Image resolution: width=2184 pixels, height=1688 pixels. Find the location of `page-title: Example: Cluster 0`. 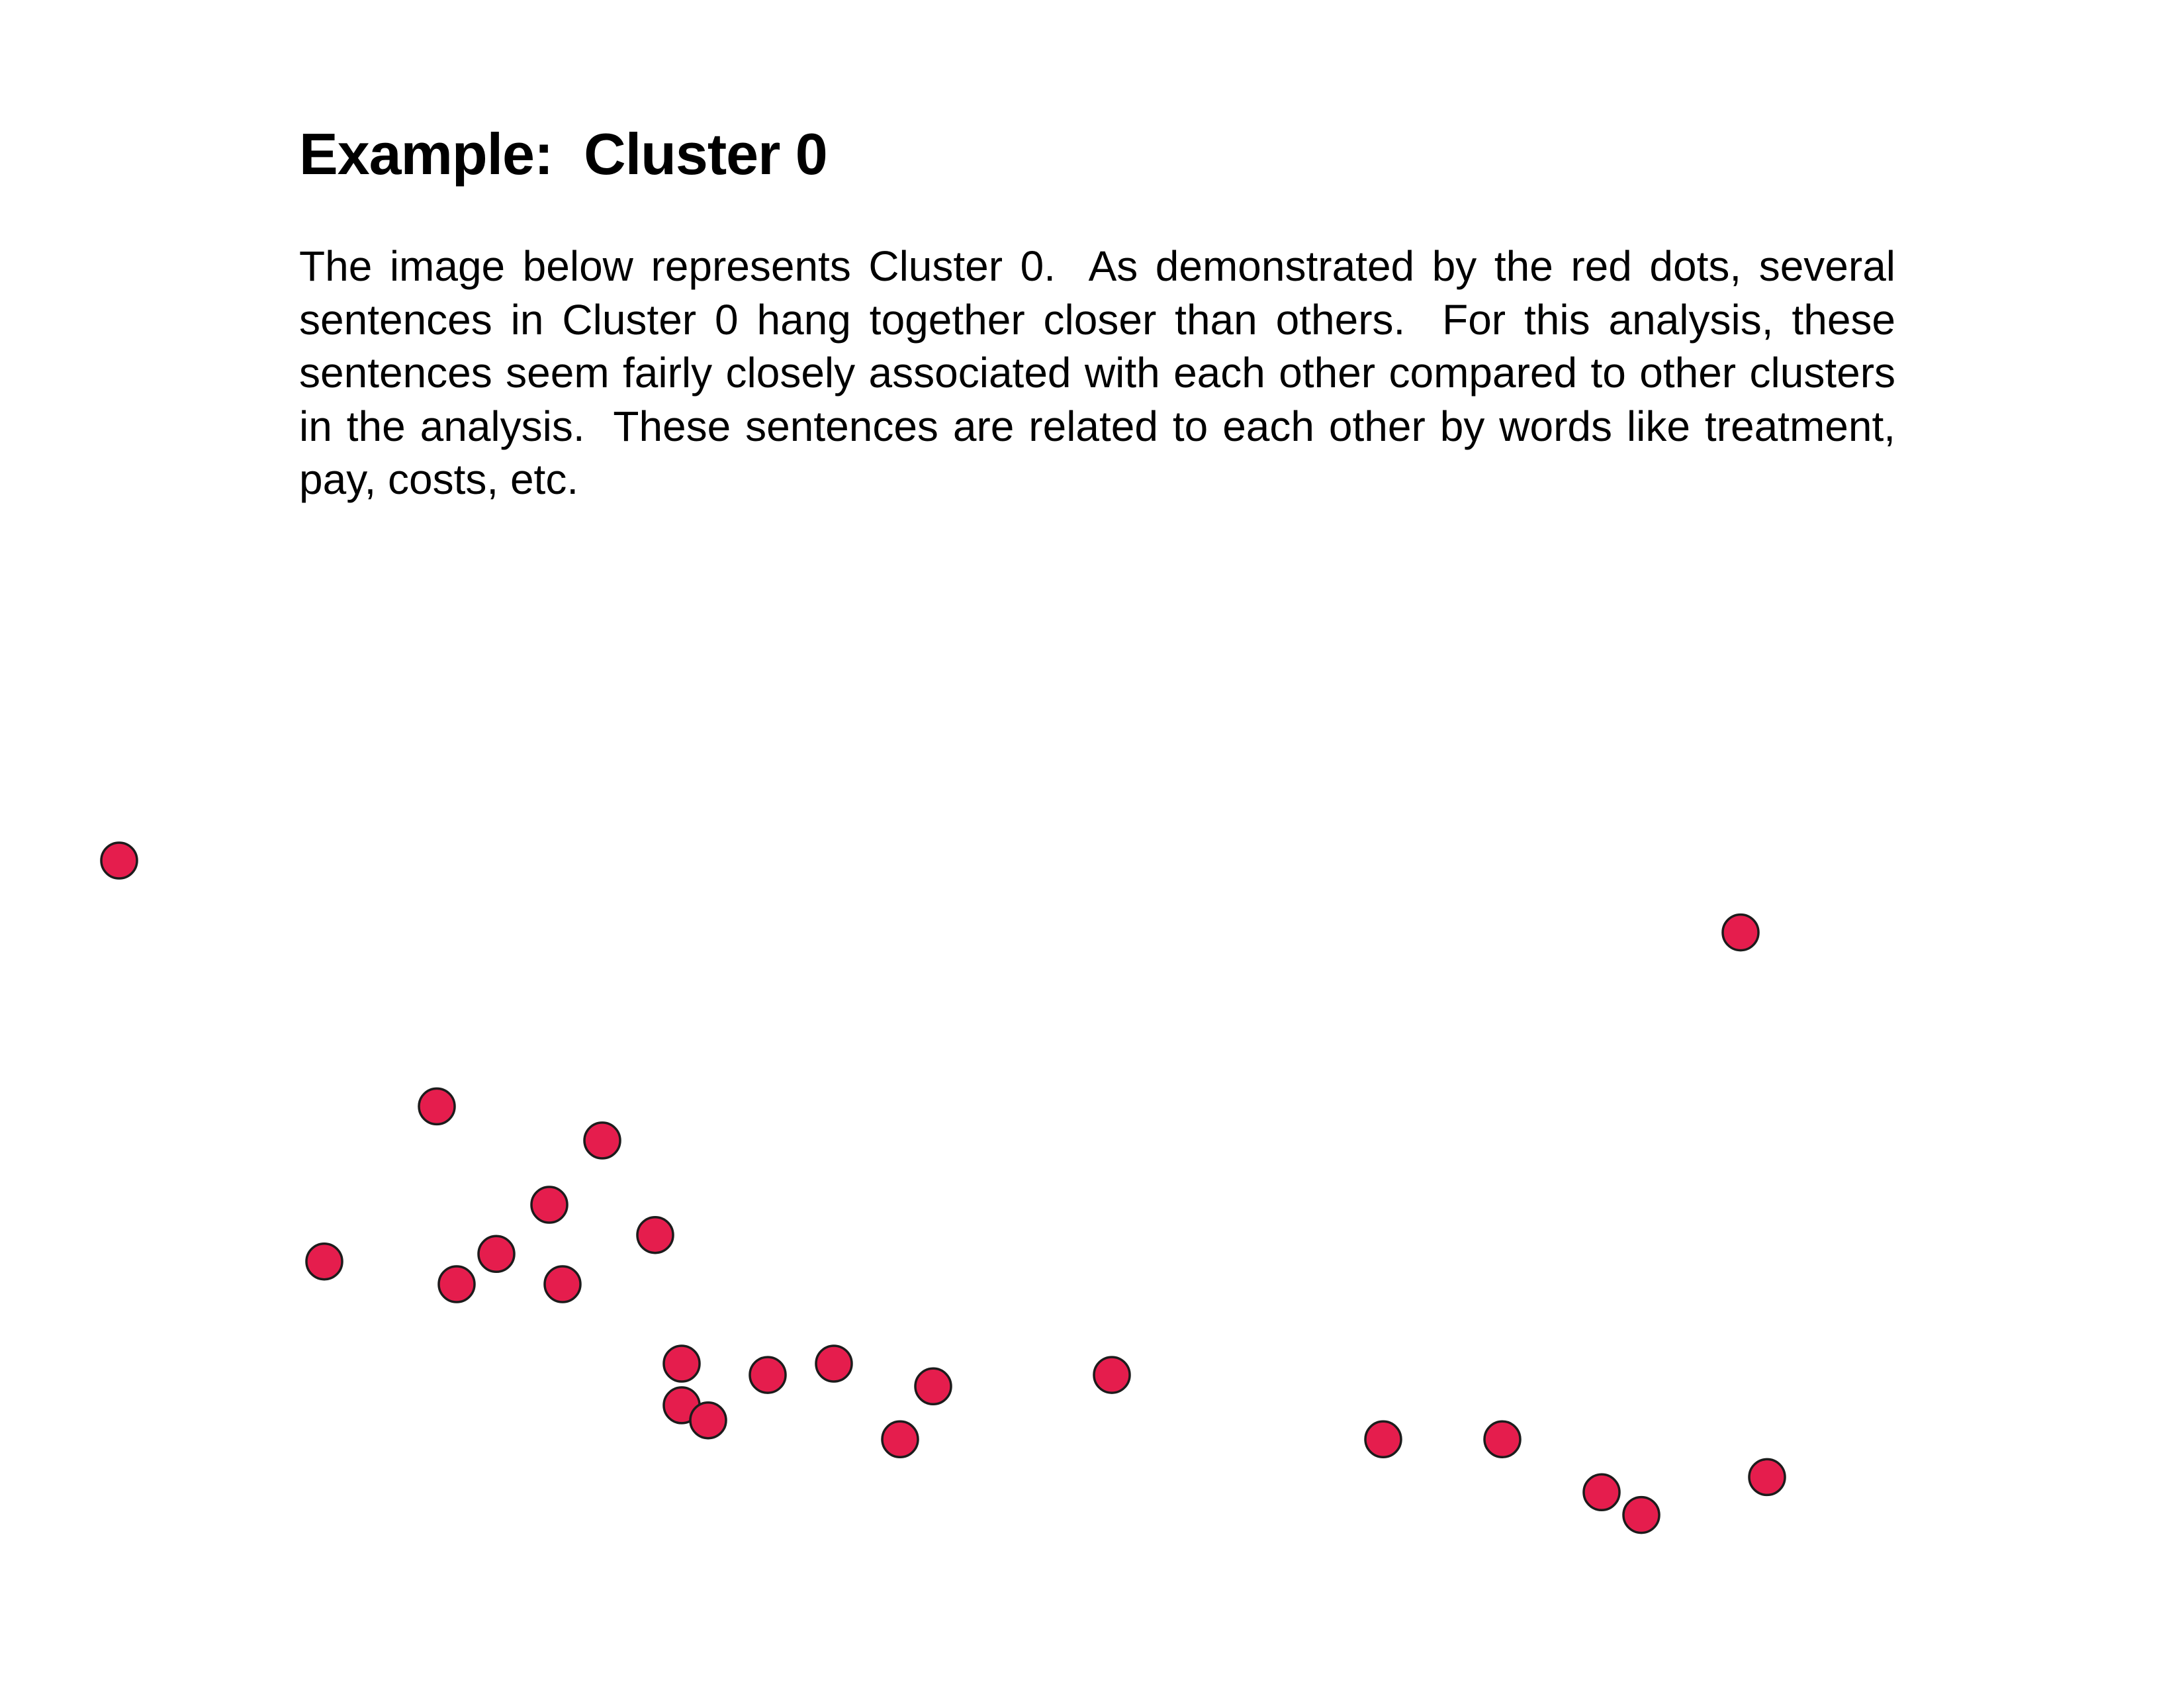

page-title: Example: Cluster 0 is located at coordinates (563, 154).